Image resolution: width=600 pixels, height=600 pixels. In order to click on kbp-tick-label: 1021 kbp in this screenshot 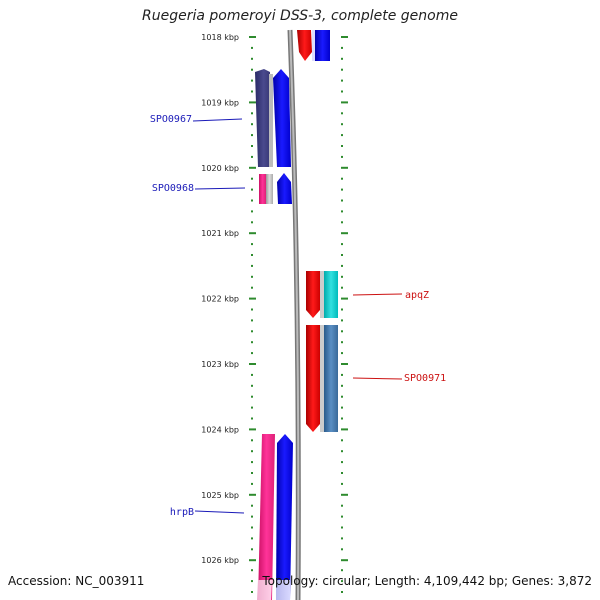, I will do `click(220, 233)`.